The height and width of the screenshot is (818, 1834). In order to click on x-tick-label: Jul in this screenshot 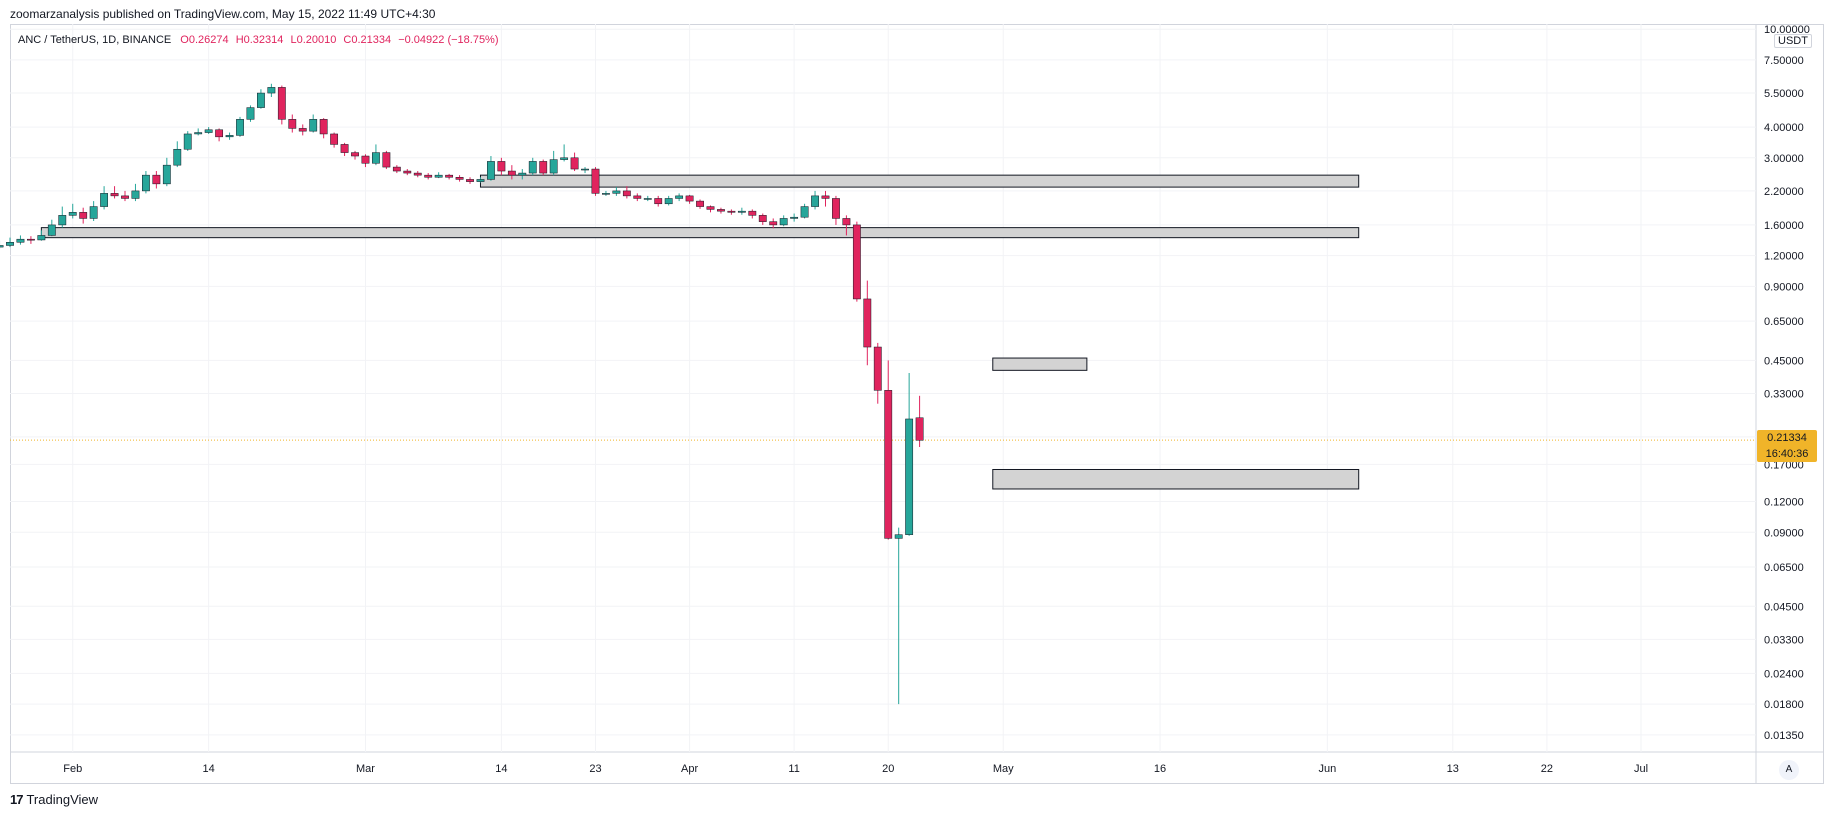, I will do `click(1641, 769)`.